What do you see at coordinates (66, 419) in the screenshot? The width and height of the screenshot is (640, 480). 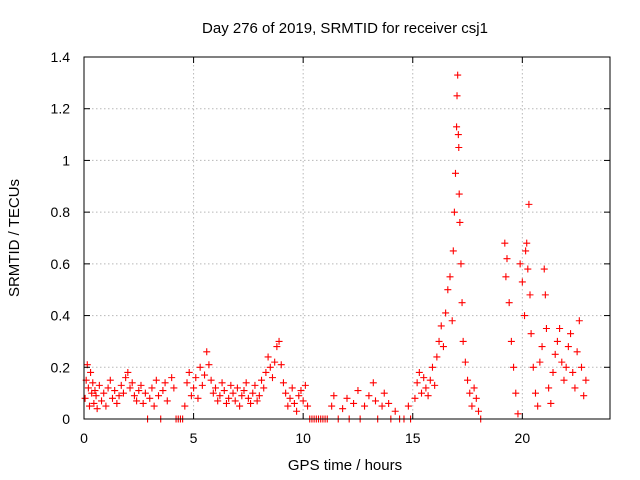 I see `y-tick-label: 0` at bounding box center [66, 419].